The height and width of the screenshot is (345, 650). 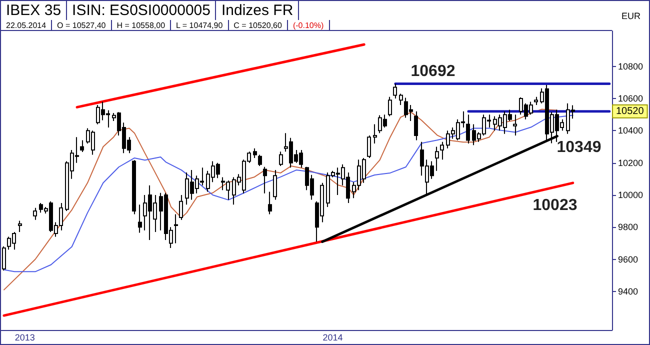 What do you see at coordinates (628, 227) in the screenshot?
I see `y-tick-label: 9800` at bounding box center [628, 227].